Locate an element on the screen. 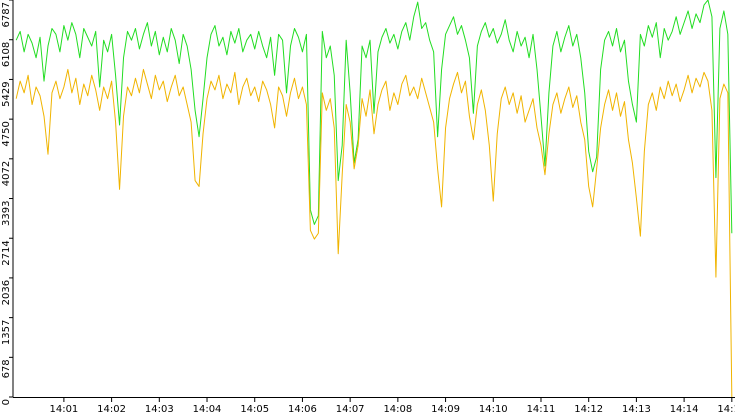 The height and width of the screenshot is (415, 735). x-tick-label: 14:04 is located at coordinates (207, 409).